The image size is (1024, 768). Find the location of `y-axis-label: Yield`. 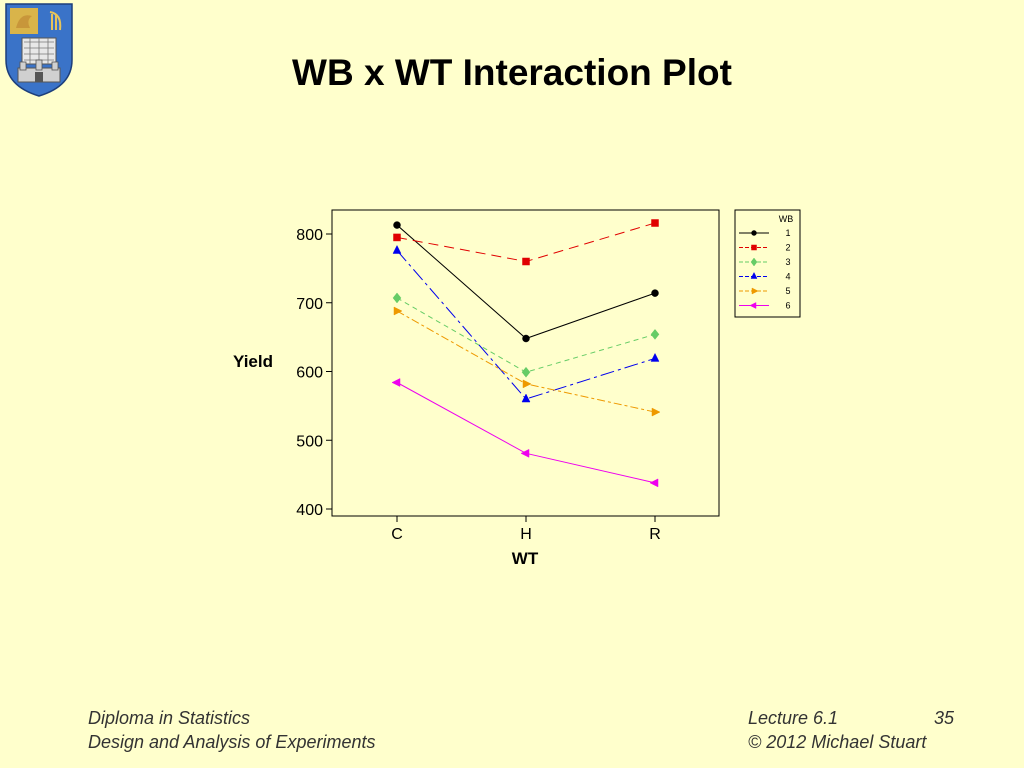

y-axis-label: Yield is located at coordinates (253, 361).